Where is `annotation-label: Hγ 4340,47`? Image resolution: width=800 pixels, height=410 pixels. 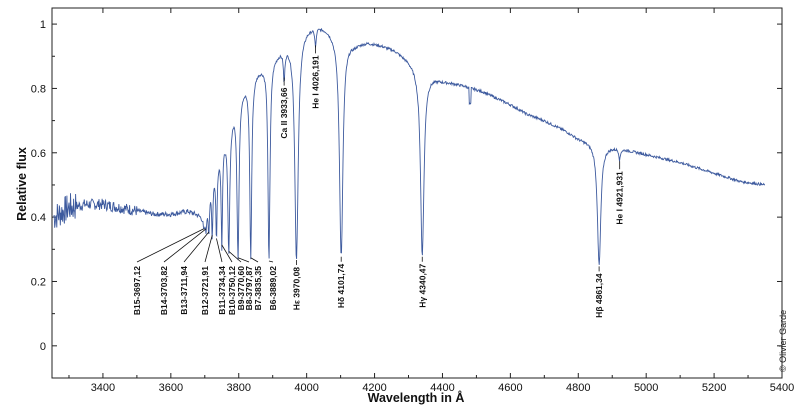
annotation-label: Hγ 4340,47 is located at coordinates (422, 285).